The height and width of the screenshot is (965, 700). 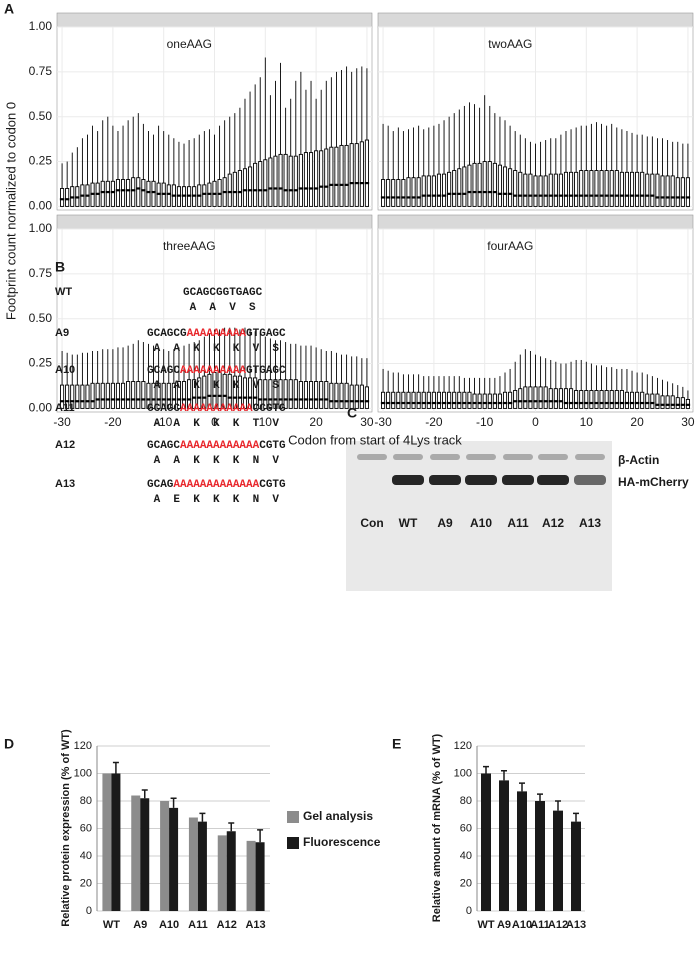 I want to click on x-tick-label: 30, so click(x=367, y=422).